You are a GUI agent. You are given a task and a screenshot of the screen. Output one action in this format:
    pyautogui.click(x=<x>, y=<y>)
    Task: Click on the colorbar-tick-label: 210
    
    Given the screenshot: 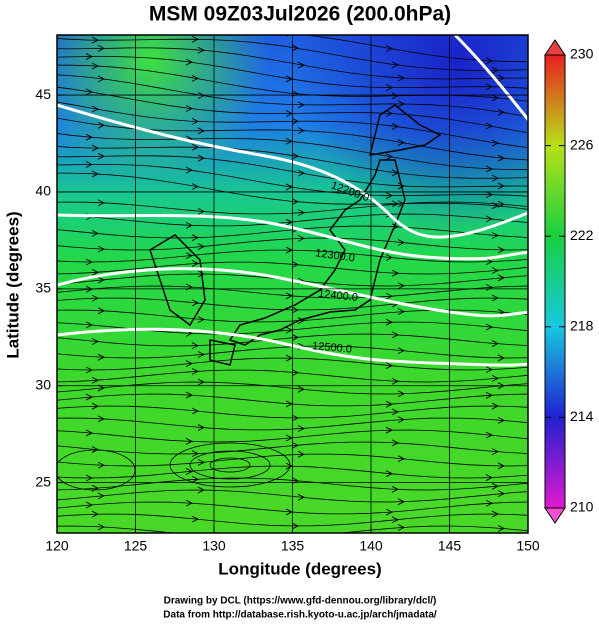 What is the action you would take?
    pyautogui.click(x=582, y=507)
    